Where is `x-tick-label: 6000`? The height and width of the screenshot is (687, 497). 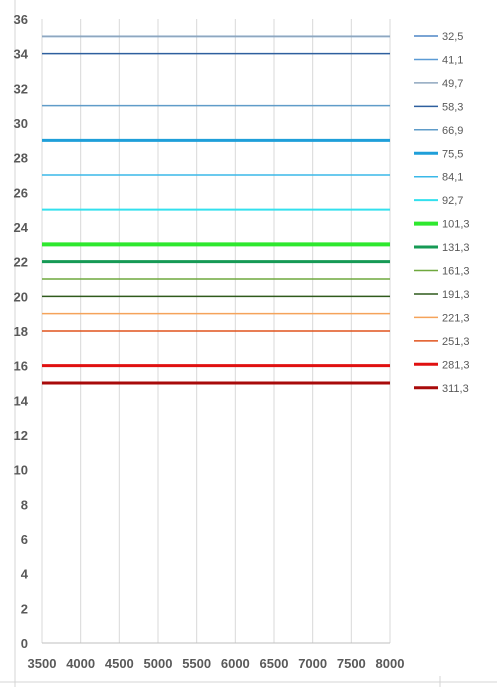 x-tick-label: 6000 is located at coordinates (235, 663).